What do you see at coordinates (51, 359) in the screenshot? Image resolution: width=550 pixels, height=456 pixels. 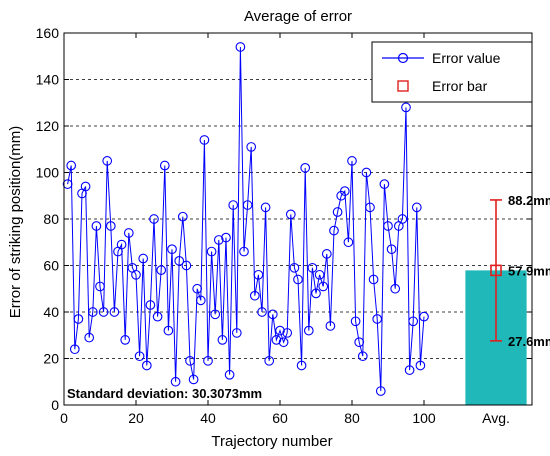 I see `y-tick-label: 20` at bounding box center [51, 359].